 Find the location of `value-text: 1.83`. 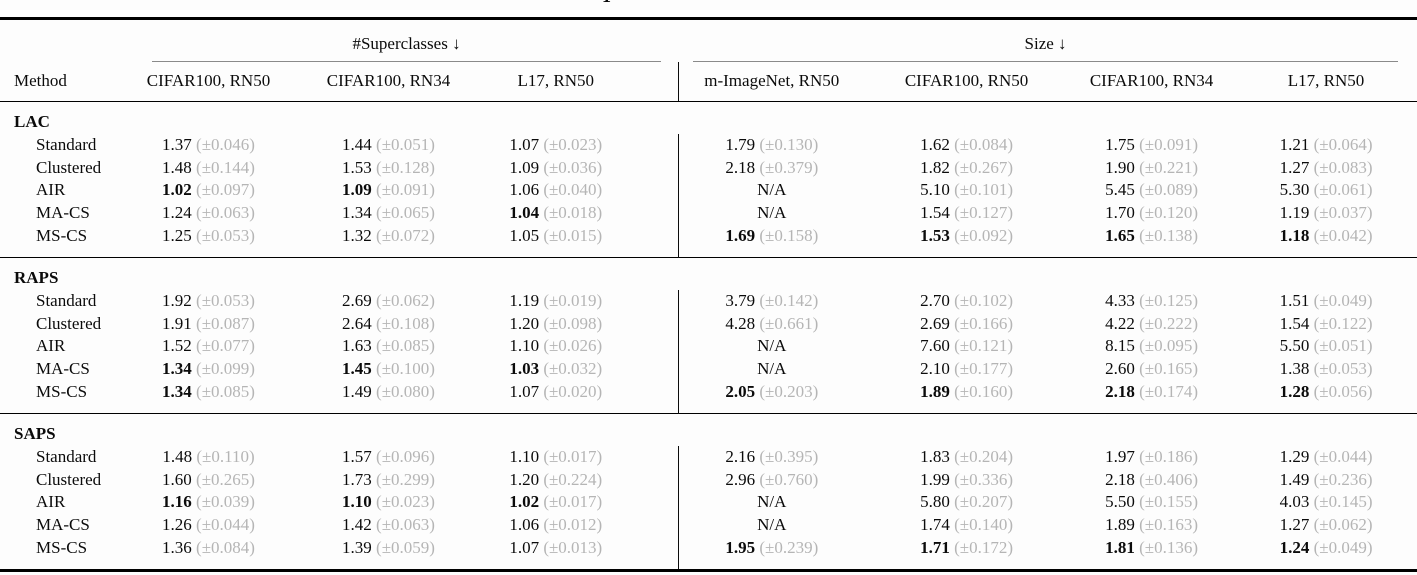

value-text: 1.83 is located at coordinates (935, 457).